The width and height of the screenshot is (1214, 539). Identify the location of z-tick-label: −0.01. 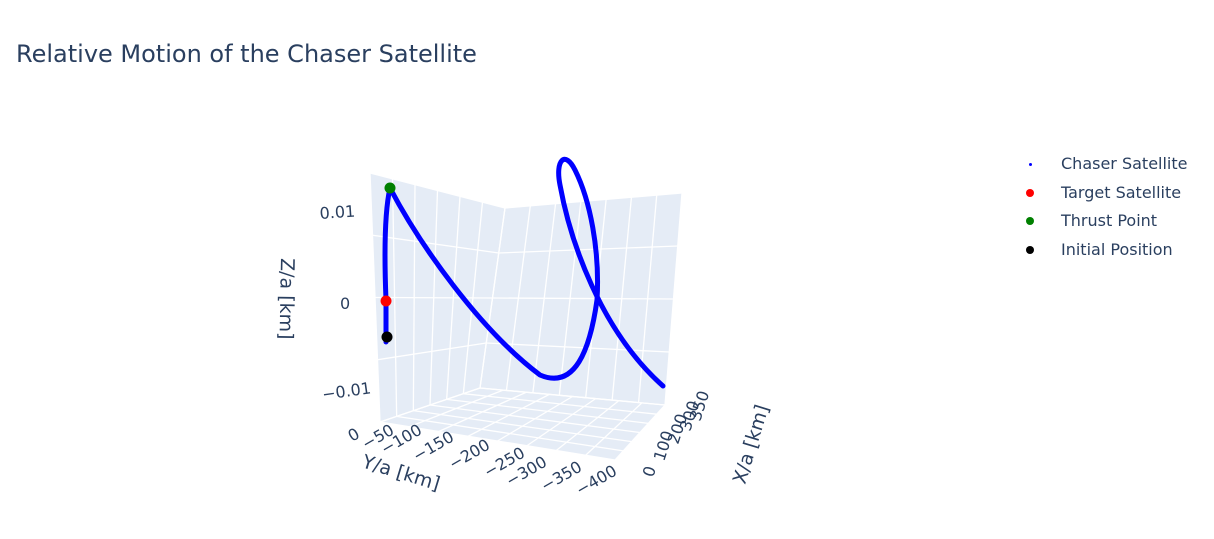
(346, 391).